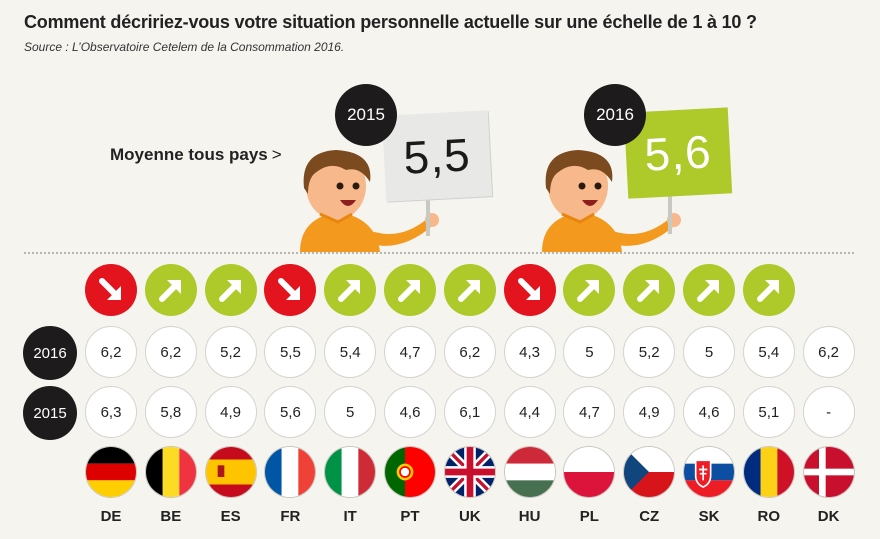  What do you see at coordinates (768, 412) in the screenshot?
I see `value-2015: 5,1` at bounding box center [768, 412].